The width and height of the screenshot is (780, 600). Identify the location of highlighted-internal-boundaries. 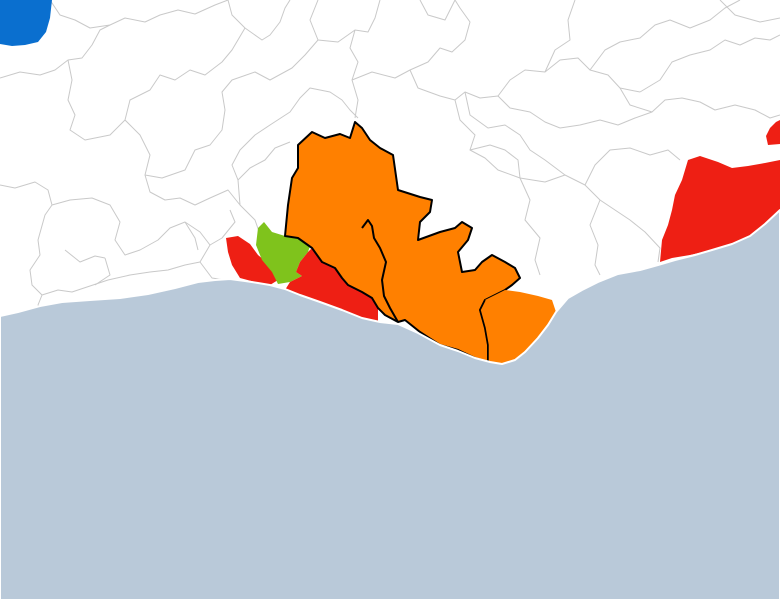
(425, 290).